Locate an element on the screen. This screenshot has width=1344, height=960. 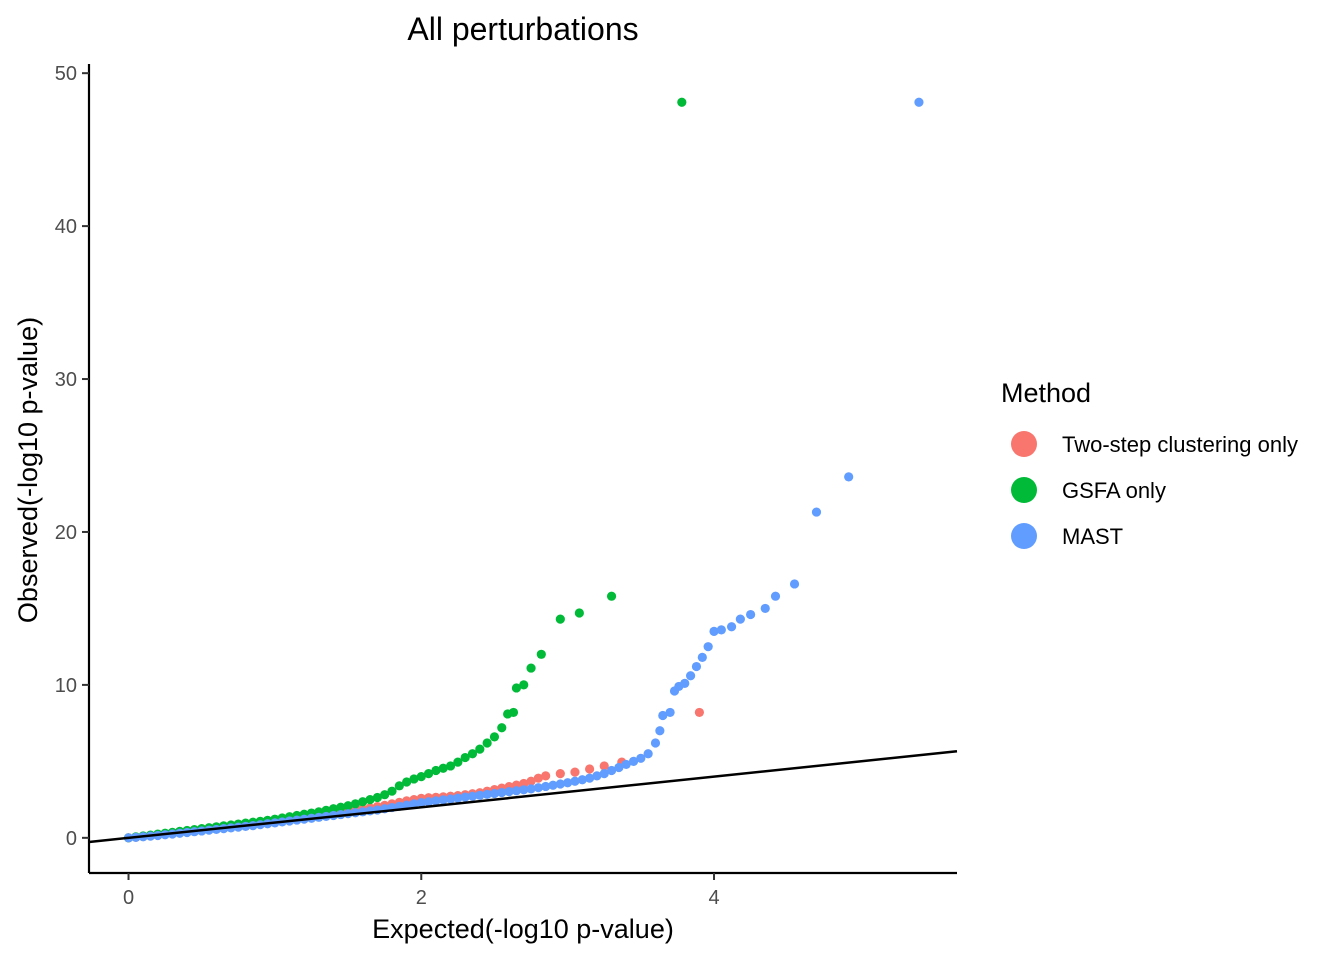
legend-label: Two-step clustering only is located at coordinates (1180, 444).